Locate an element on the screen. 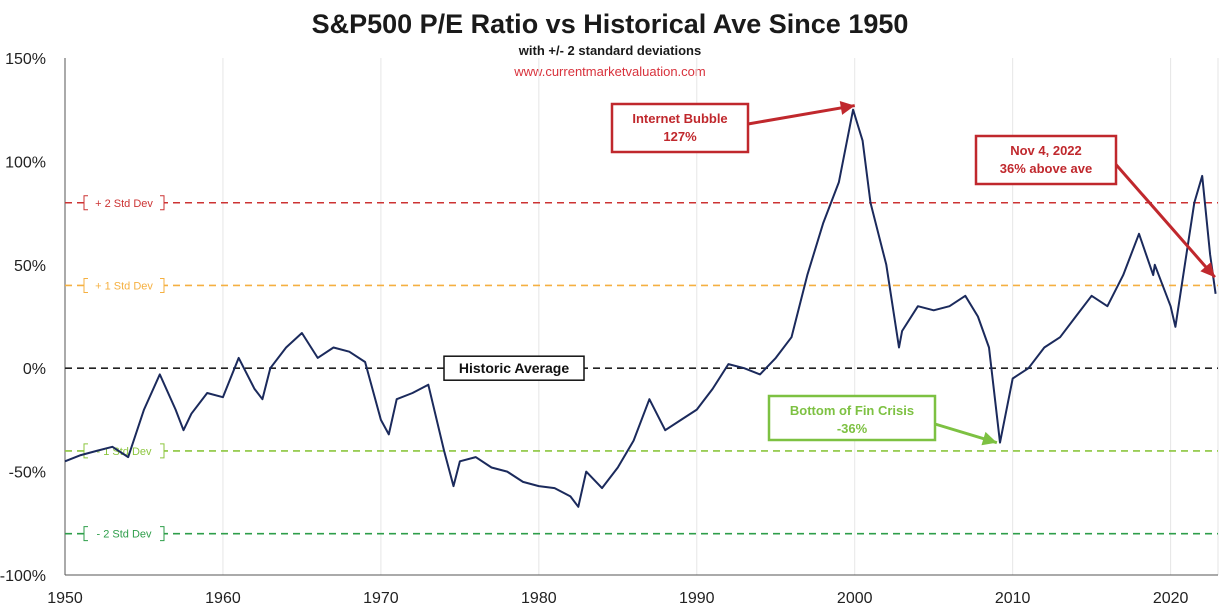 The image size is (1228, 607). x-tick-label: 1990 is located at coordinates (697, 598).